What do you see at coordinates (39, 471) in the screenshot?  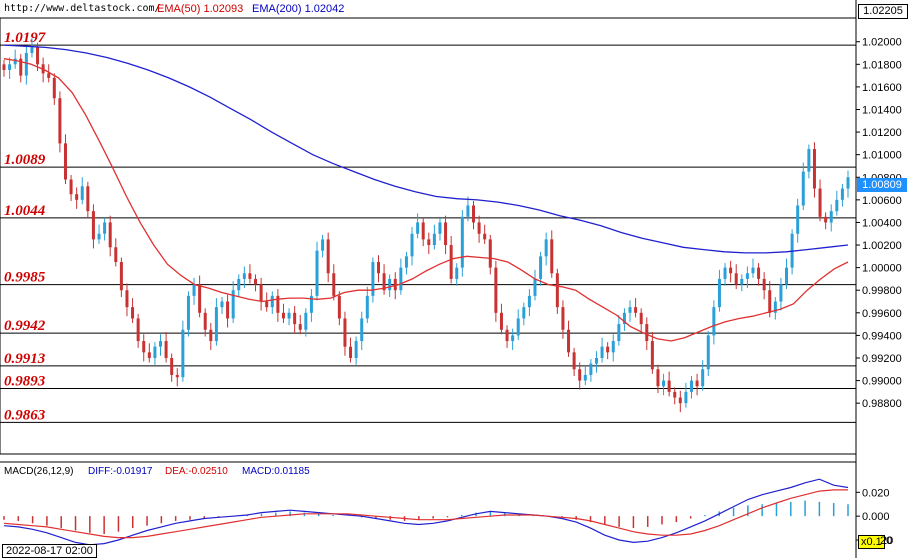 I see `macd-name: MACD(26,12,9)` at bounding box center [39, 471].